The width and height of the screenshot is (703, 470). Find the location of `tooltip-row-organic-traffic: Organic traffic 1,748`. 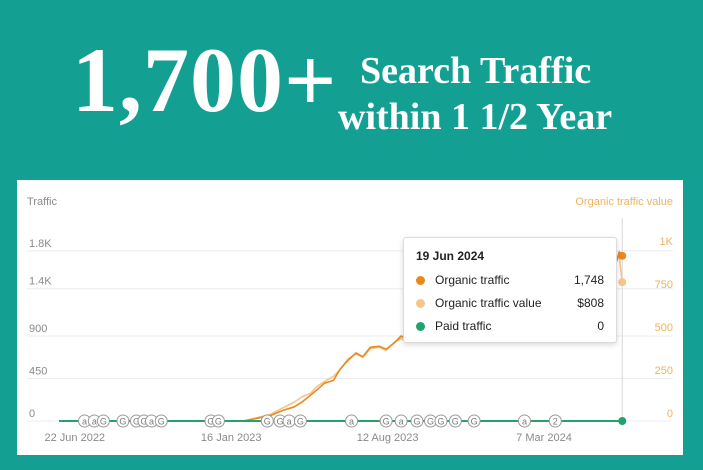

tooltip-row-organic-traffic: Organic traffic 1,748 is located at coordinates (510, 281).